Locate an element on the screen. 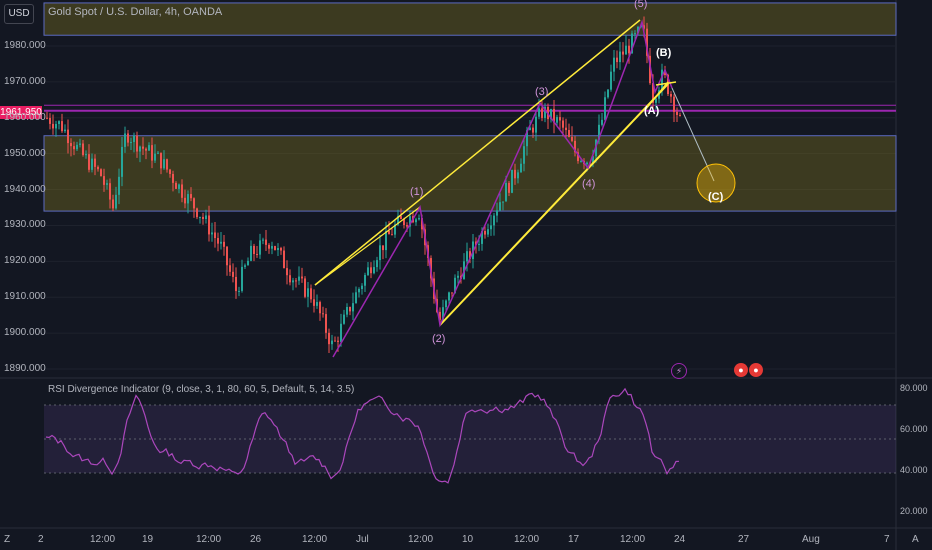 The height and width of the screenshot is (550, 932). time-axis-label: 17 is located at coordinates (574, 539).